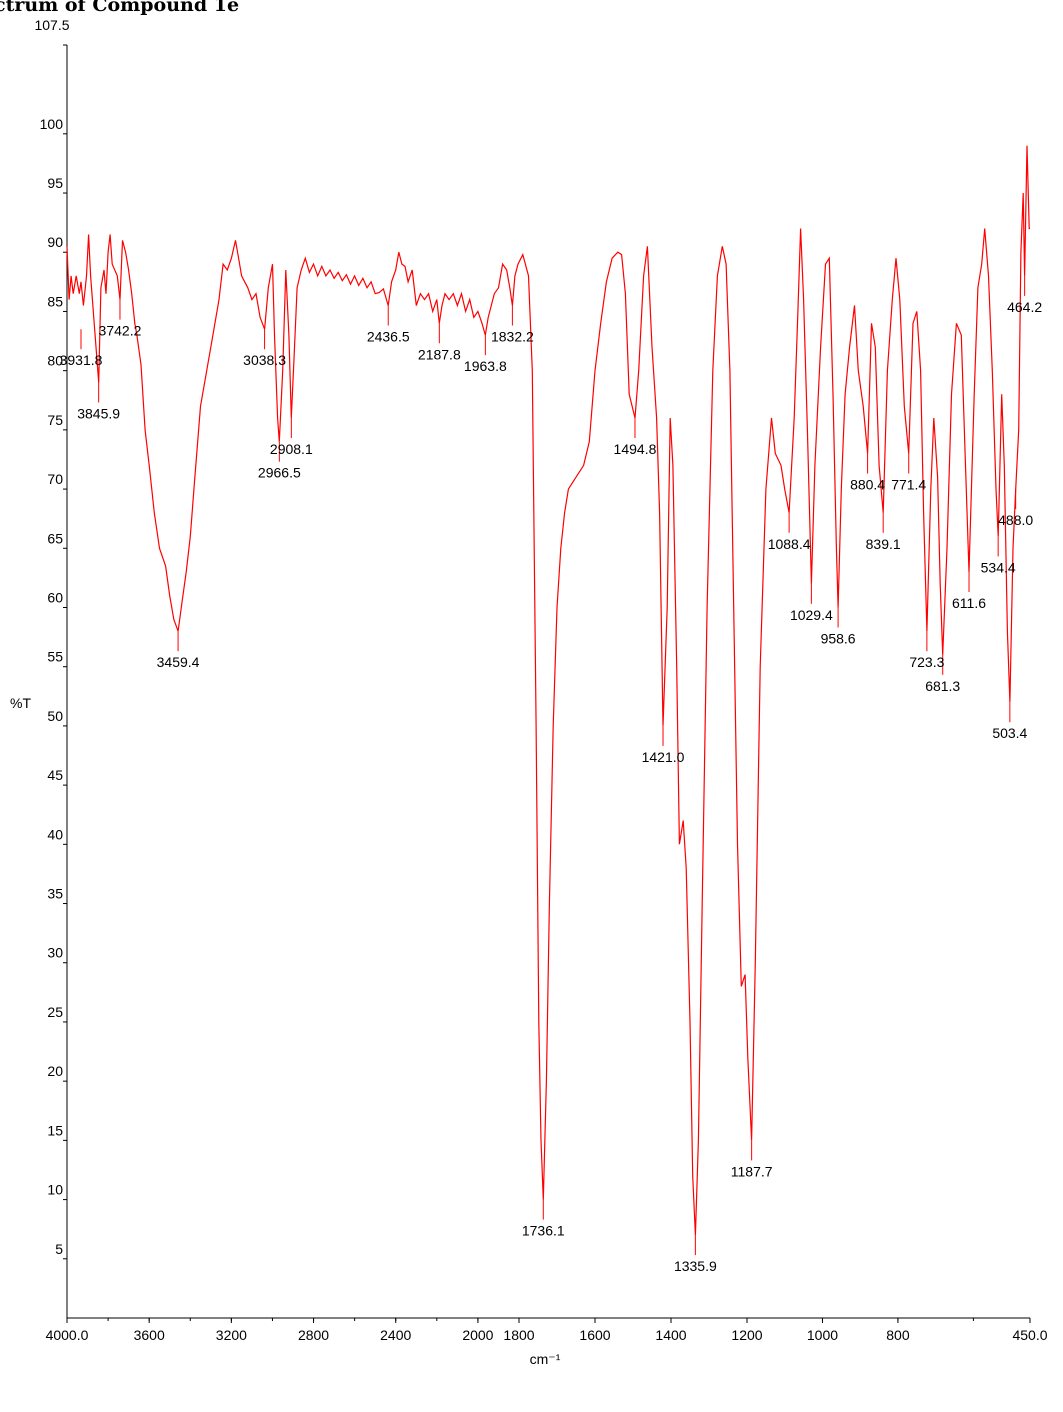 Image resolution: width=1063 pixels, height=1412 pixels. I want to click on x-tick-label: 3200, so click(231, 1335).